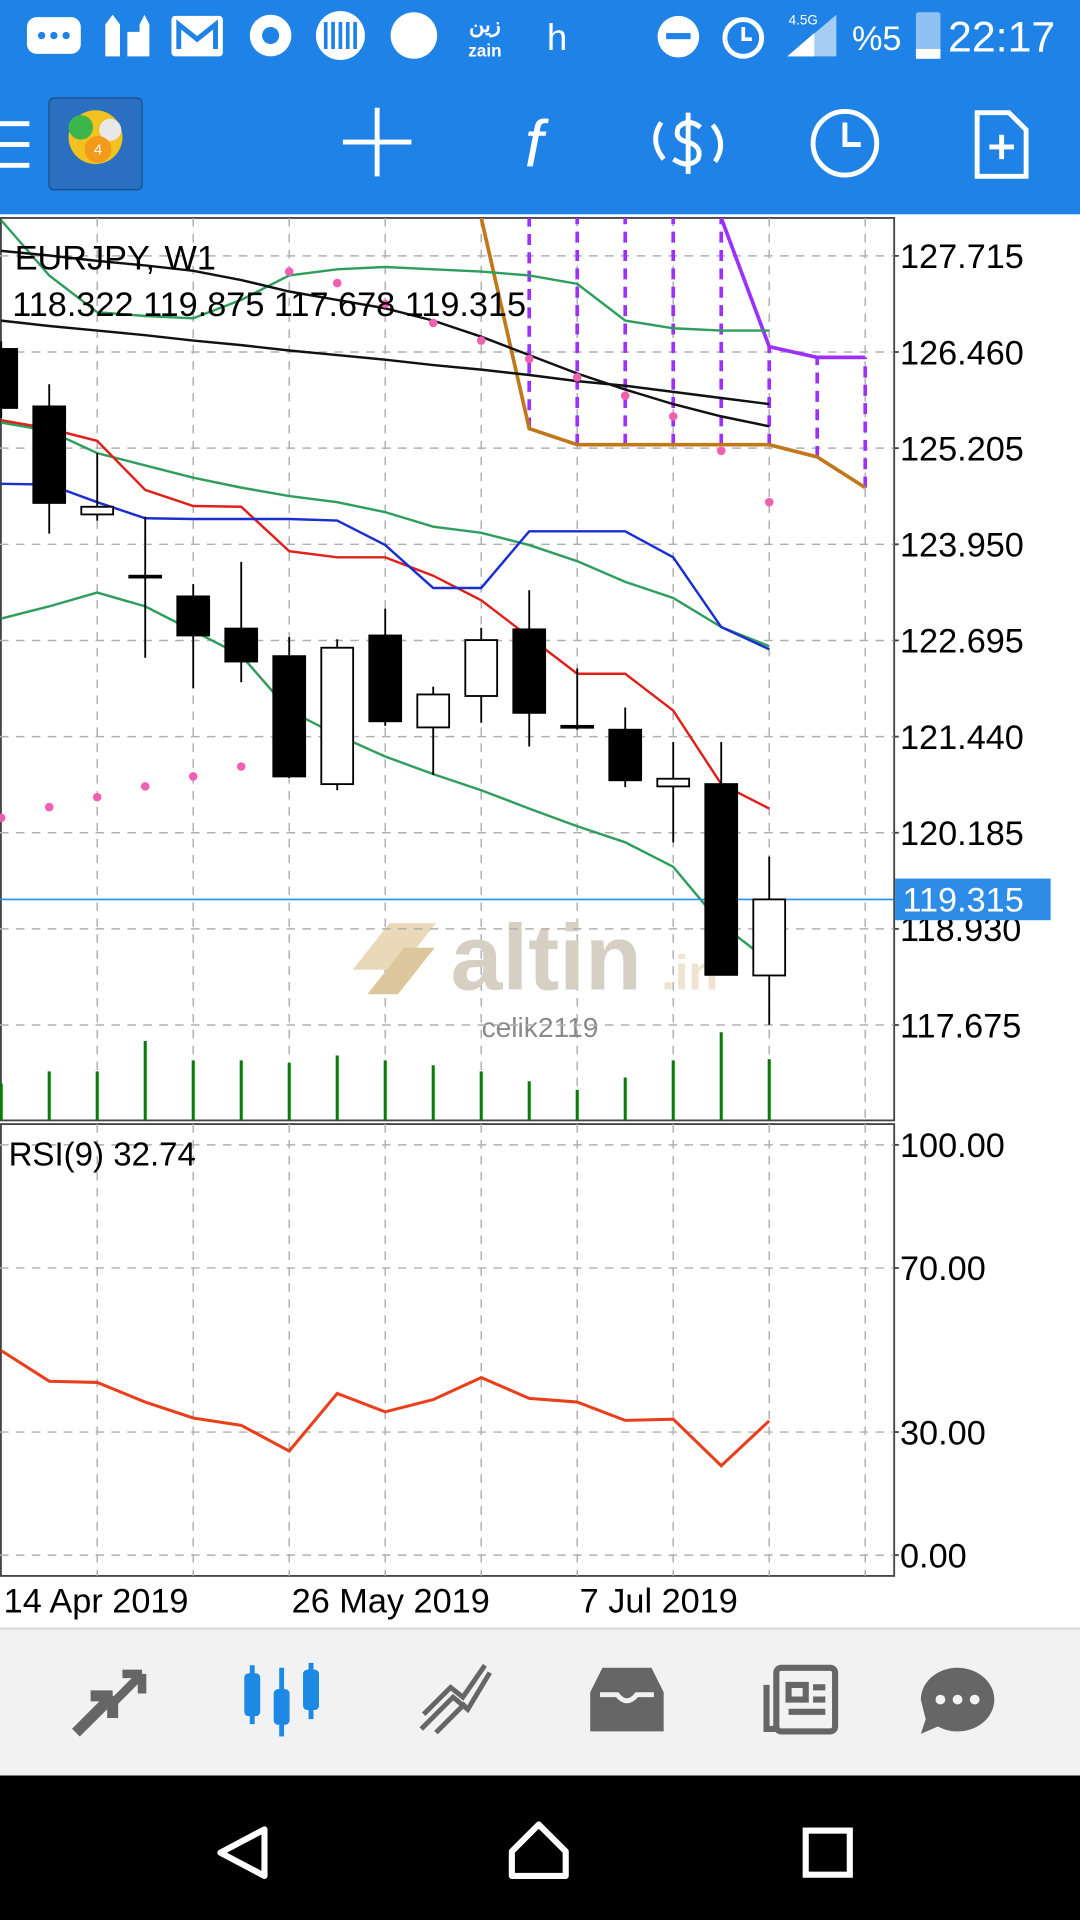 The image size is (1080, 1920). I want to click on carrier: zain, so click(484, 50).